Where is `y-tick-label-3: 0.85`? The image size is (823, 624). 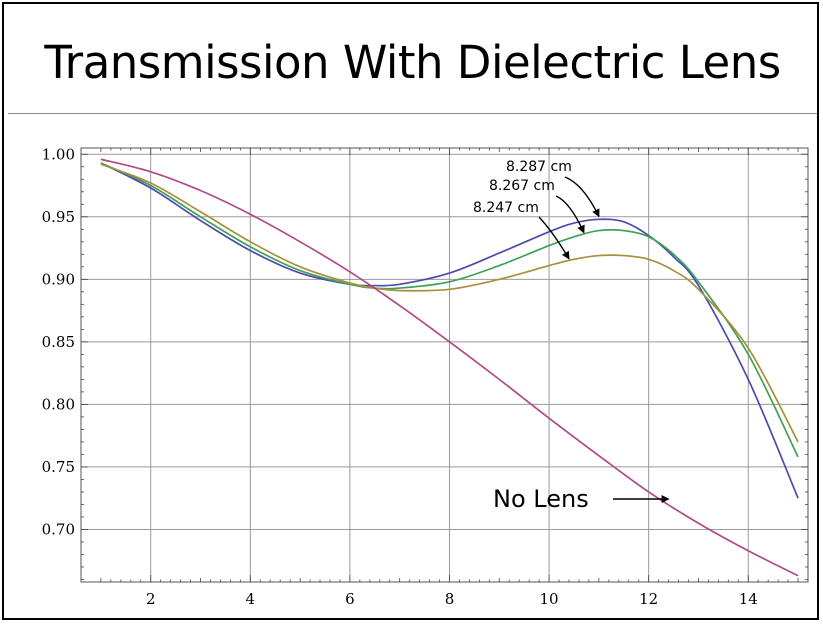 y-tick-label-3: 0.85 is located at coordinates (58, 342).